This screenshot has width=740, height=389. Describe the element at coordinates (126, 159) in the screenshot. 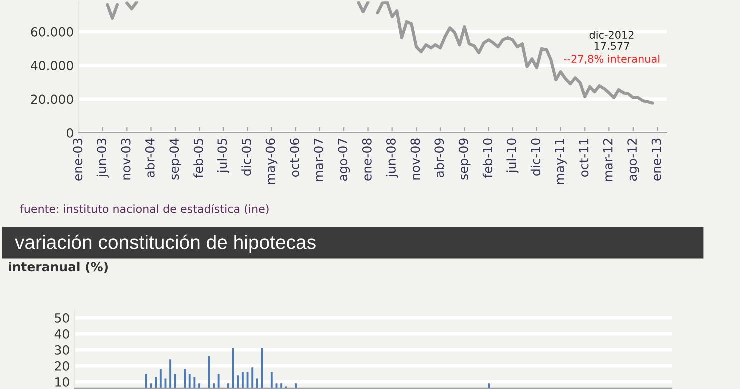

I see `x-tick-label: nov-03` at that location.